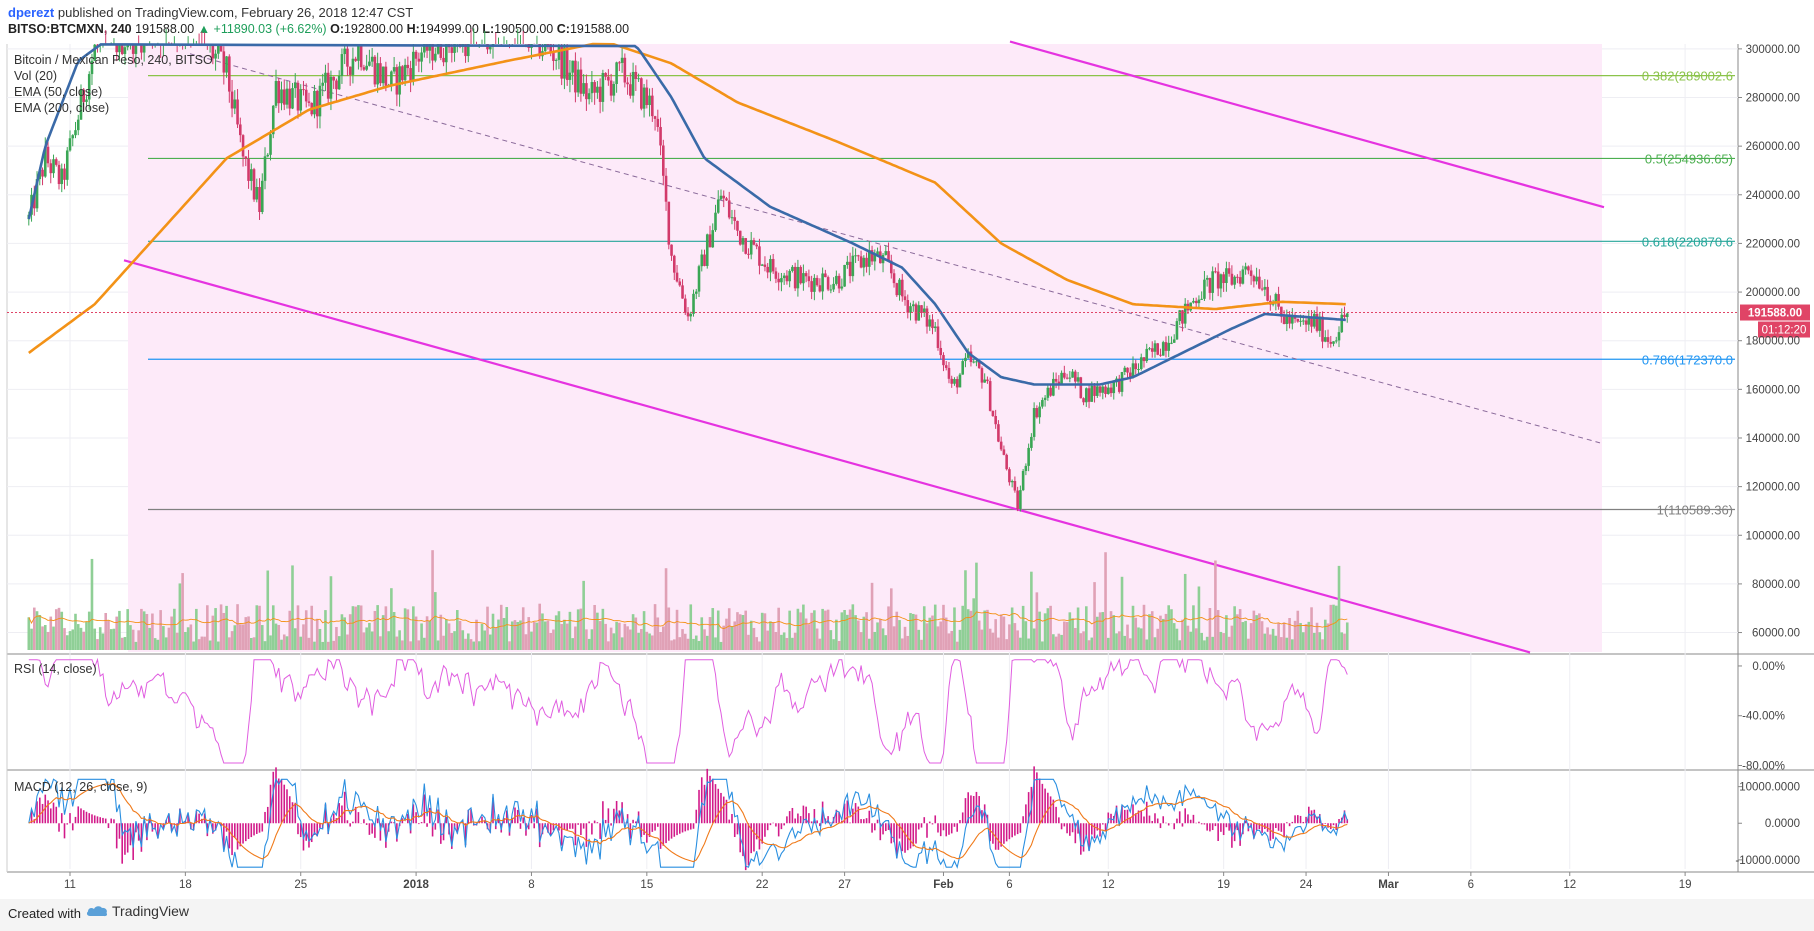  Describe the element at coordinates (31, 12) in the screenshot. I see `author-link: dperezt` at that location.